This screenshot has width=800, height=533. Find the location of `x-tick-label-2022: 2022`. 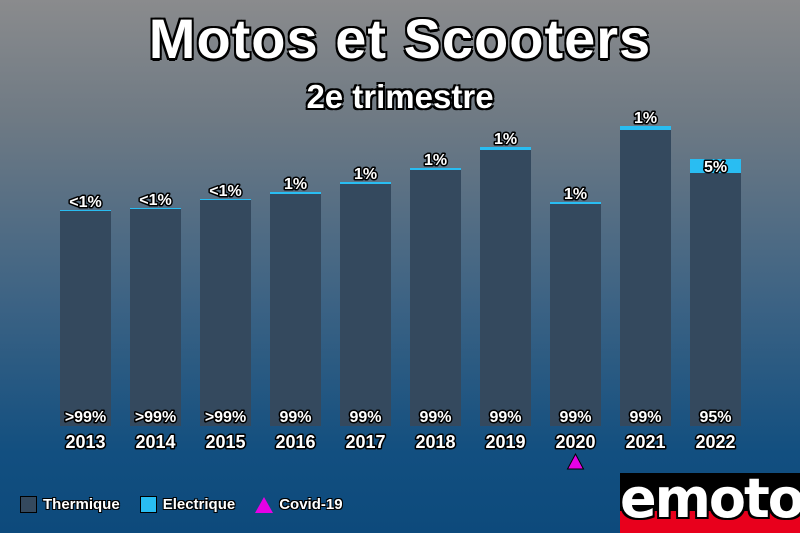

x-tick-label-2022: 2022 is located at coordinates (715, 442).